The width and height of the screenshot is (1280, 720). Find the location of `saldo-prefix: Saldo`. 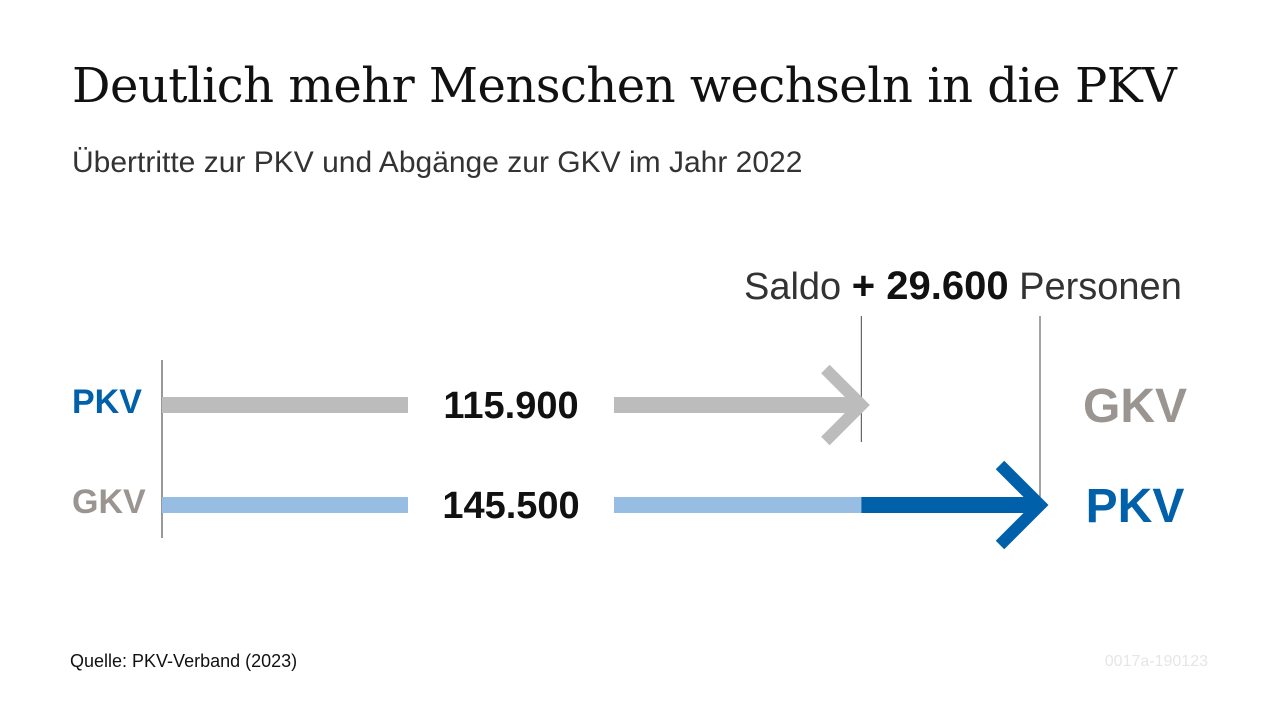

saldo-prefix: Saldo is located at coordinates (793, 287).